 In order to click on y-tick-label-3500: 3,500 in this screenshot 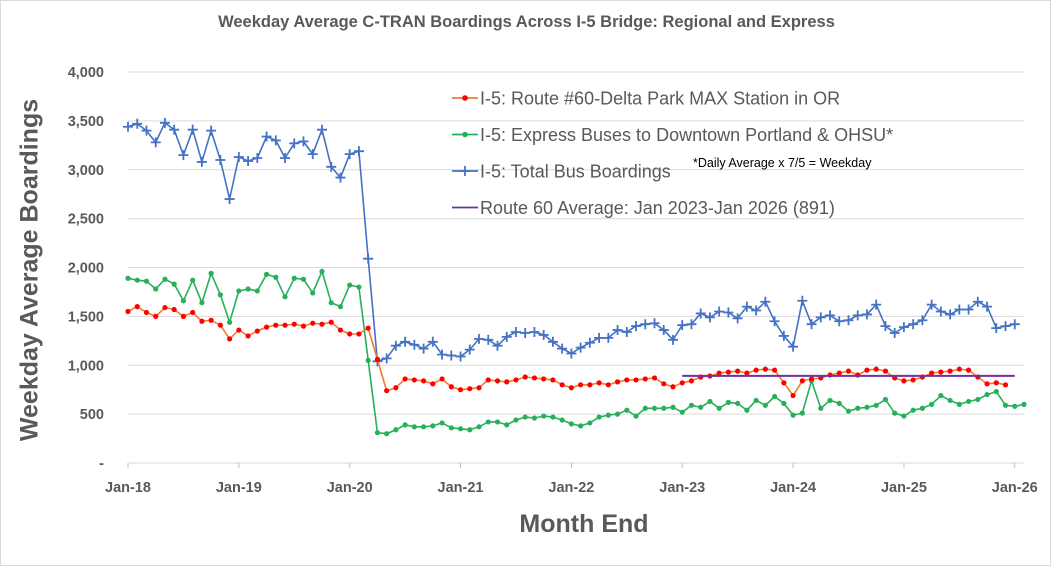, I will do `click(86, 122)`.